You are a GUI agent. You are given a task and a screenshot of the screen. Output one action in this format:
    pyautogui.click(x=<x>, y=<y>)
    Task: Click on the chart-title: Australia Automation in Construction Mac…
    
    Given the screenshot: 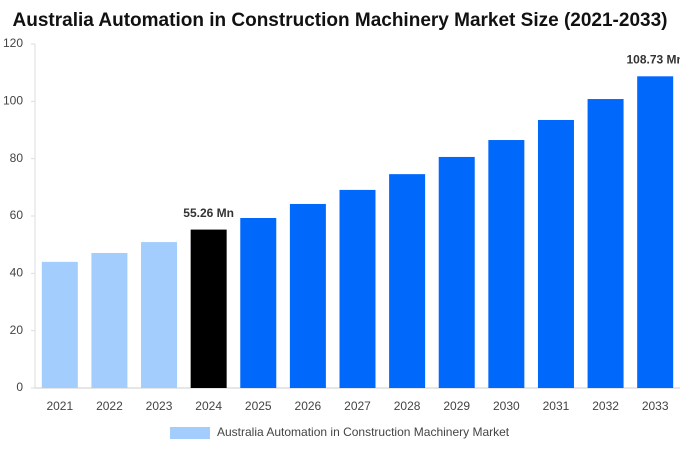 What is the action you would take?
    pyautogui.click(x=340, y=20)
    